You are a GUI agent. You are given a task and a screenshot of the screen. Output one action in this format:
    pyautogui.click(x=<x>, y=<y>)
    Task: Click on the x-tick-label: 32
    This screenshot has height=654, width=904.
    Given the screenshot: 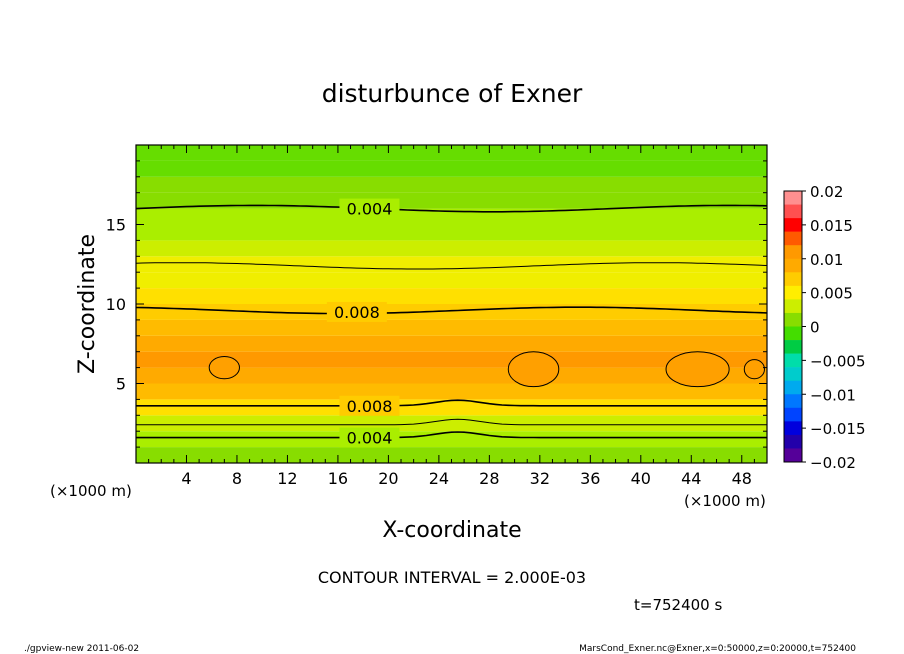 What is the action you would take?
    pyautogui.click(x=540, y=478)
    